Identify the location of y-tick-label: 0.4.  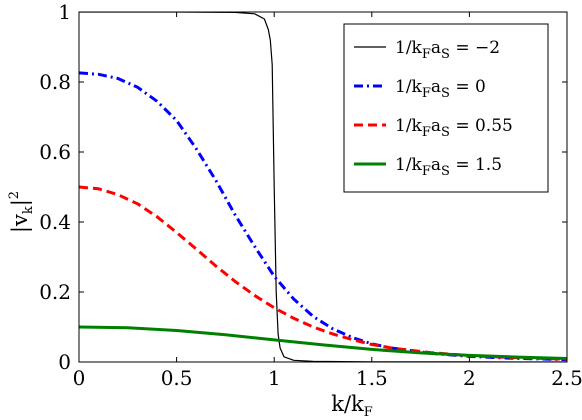
(55, 222).